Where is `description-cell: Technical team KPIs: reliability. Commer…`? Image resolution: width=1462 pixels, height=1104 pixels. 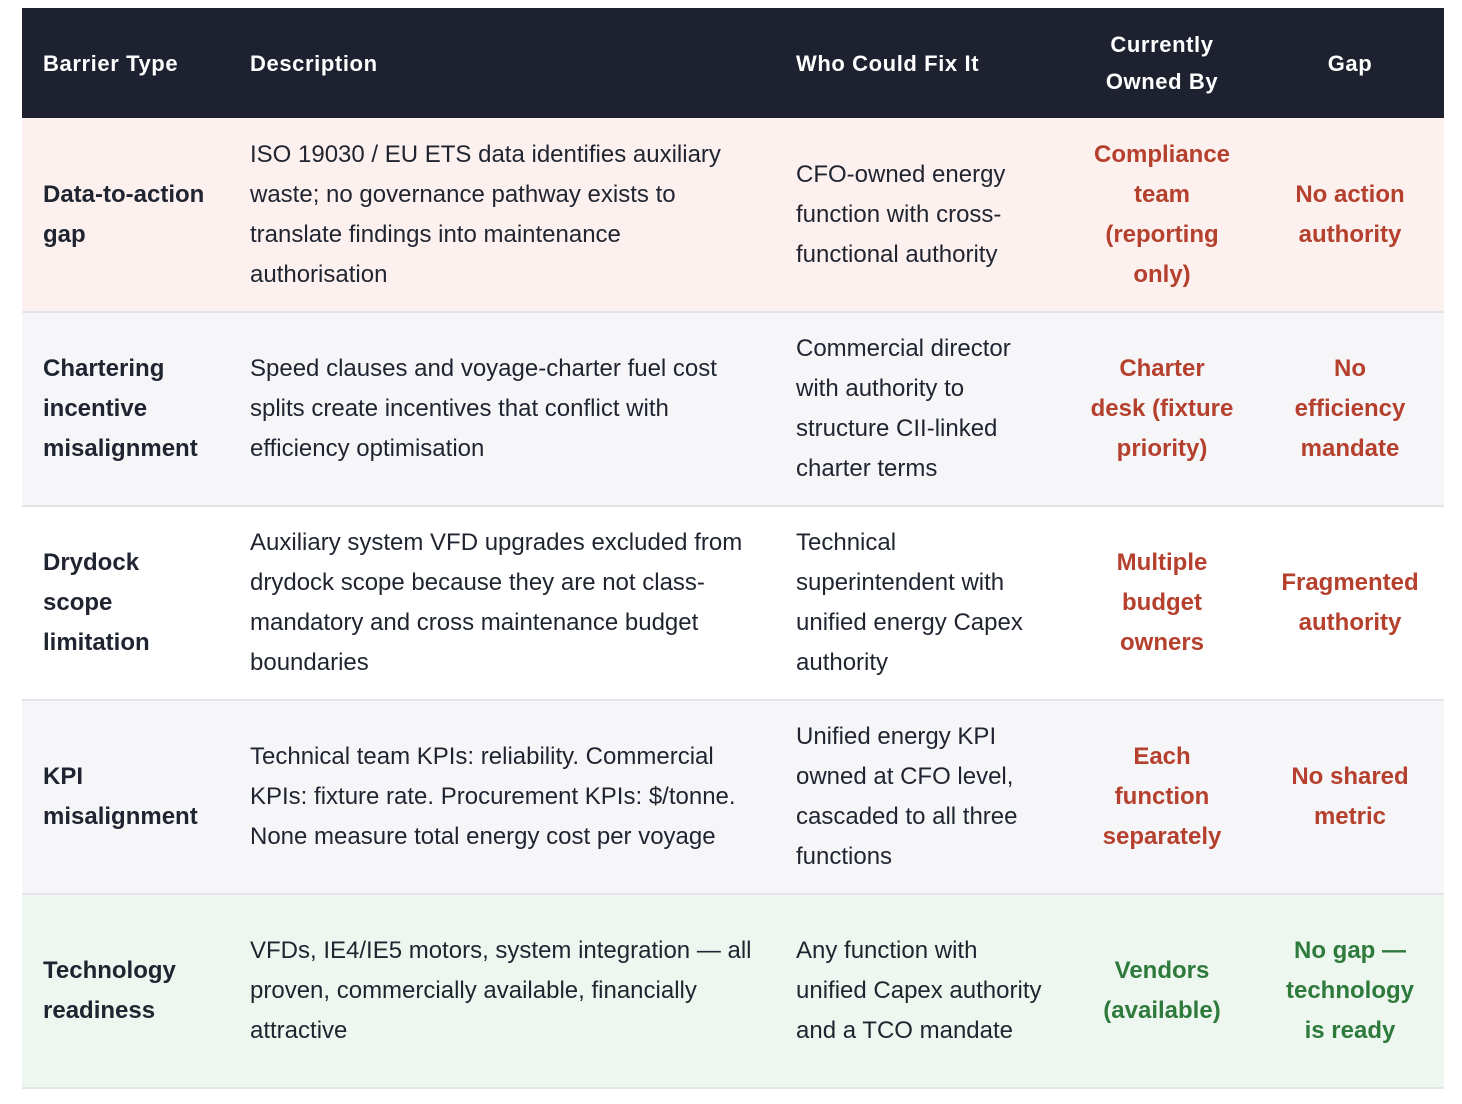
description-cell: Technical team KPIs: reliability. Commer… is located at coordinates (502, 797).